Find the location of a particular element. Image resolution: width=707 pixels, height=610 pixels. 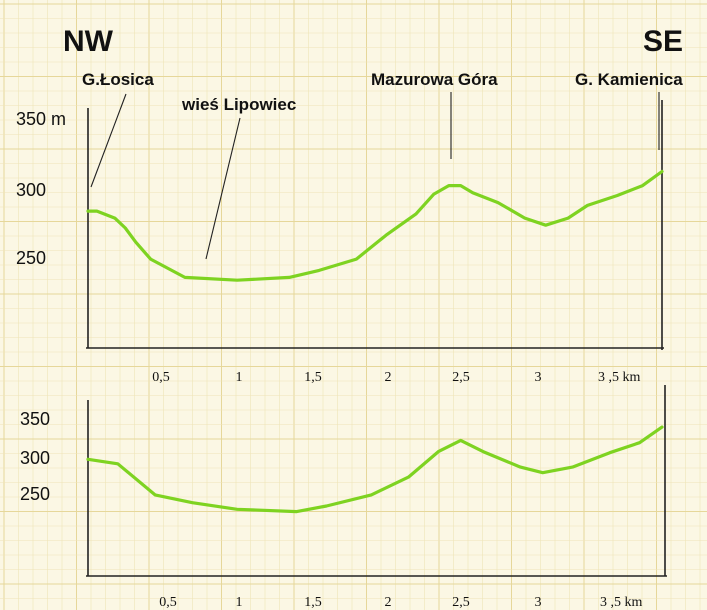

top-x-tick-1: 1 is located at coordinates (239, 377).